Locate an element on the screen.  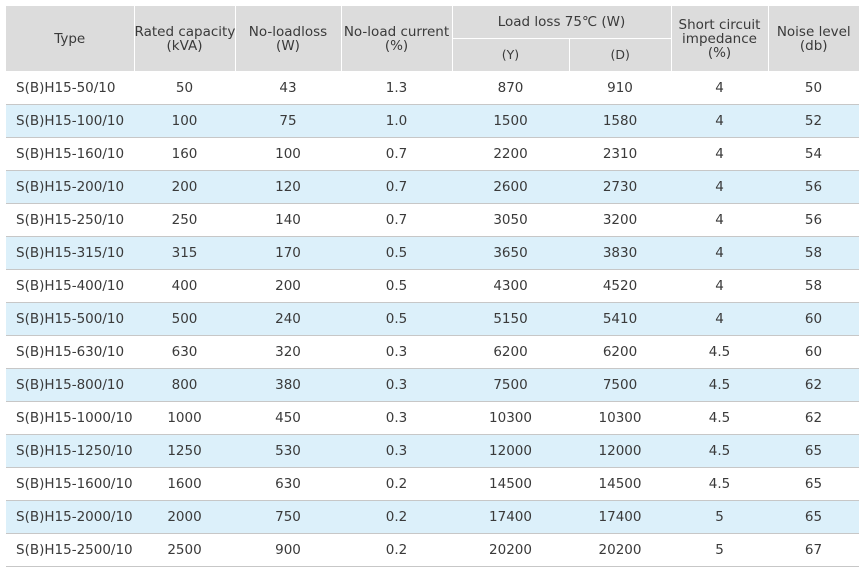
rated-capacity-cell: 630 is located at coordinates (184, 352).